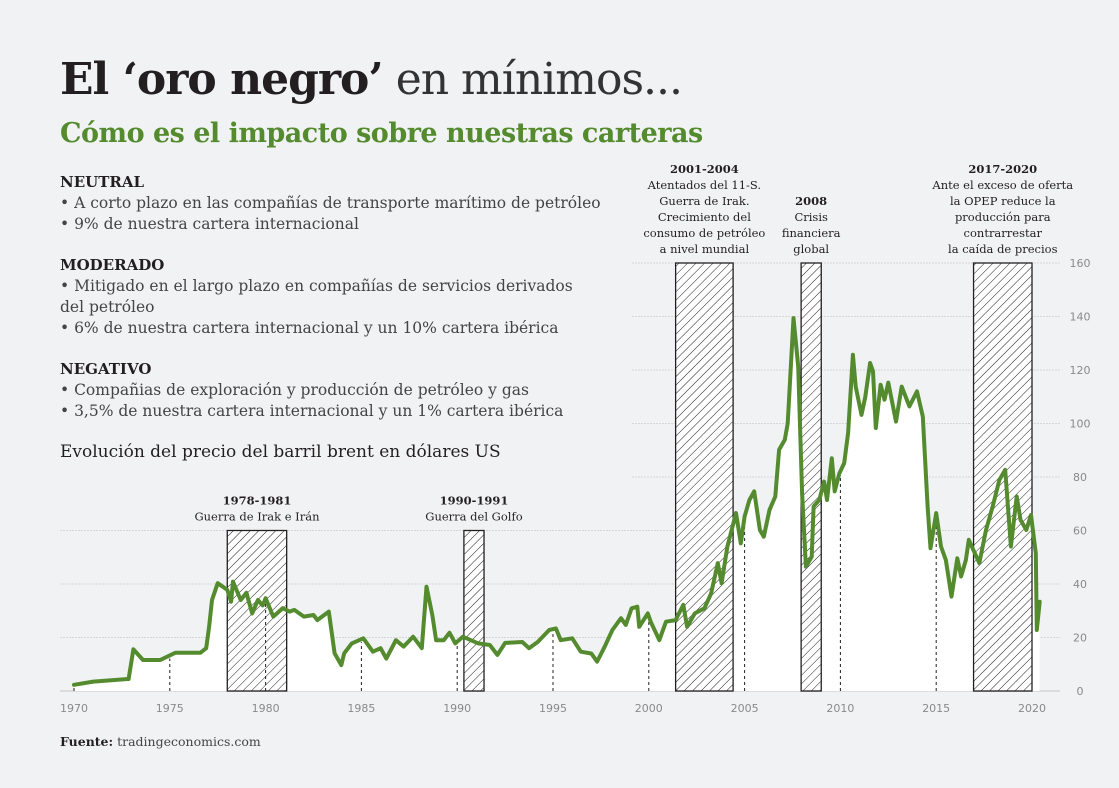 Image resolution: width=1119 pixels, height=788 pixels. Describe the element at coordinates (257, 517) in the screenshot. I see `event-description-label: Guerra de Irak e Irán` at that location.